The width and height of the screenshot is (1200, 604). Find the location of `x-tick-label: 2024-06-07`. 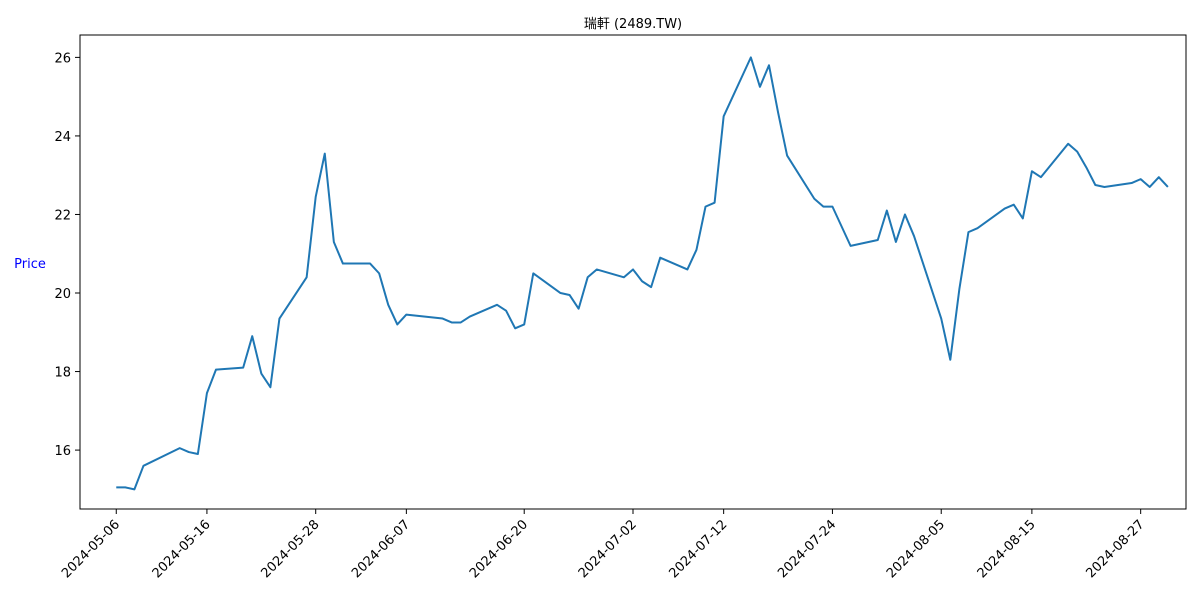

x-tick-label: 2024-06-07 is located at coordinates (381, 549).